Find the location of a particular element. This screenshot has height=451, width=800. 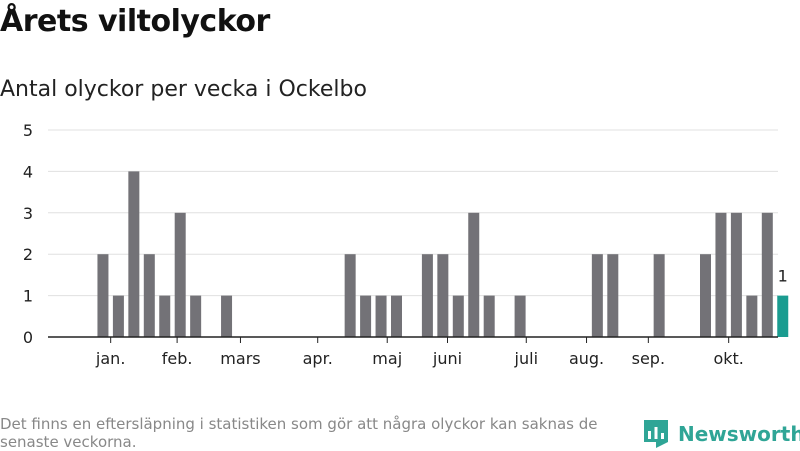

y-tick-label: 5 is located at coordinates (28, 130).